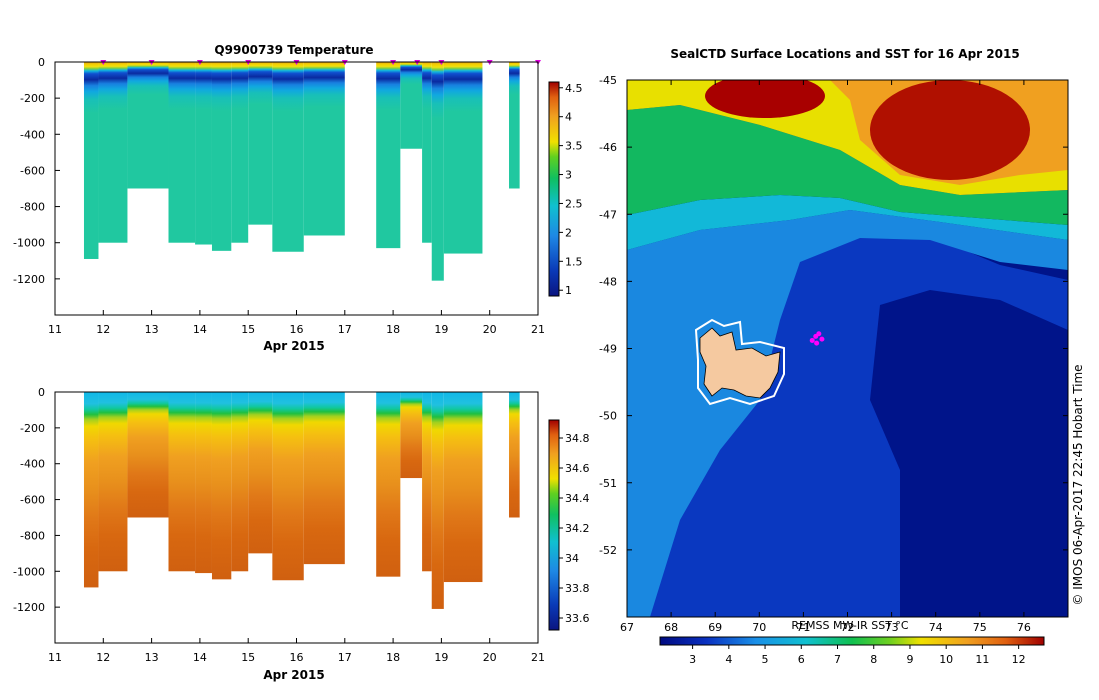  Describe the element at coordinates (297, 329) in the screenshot. I see `x-tick-label: 16` at that location.